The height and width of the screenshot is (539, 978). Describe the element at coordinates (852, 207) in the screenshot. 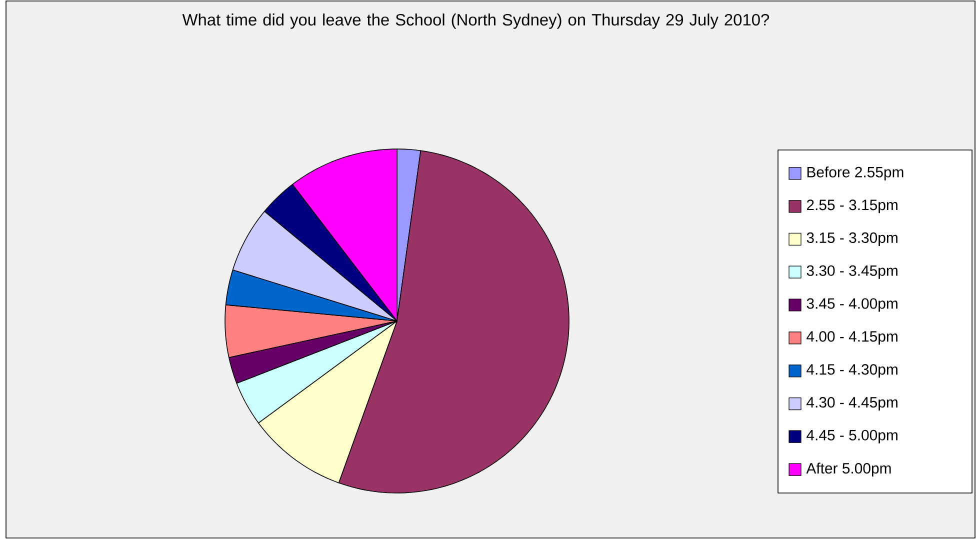

I see `legend-label: 2.55 - 3.15pm` at that location.